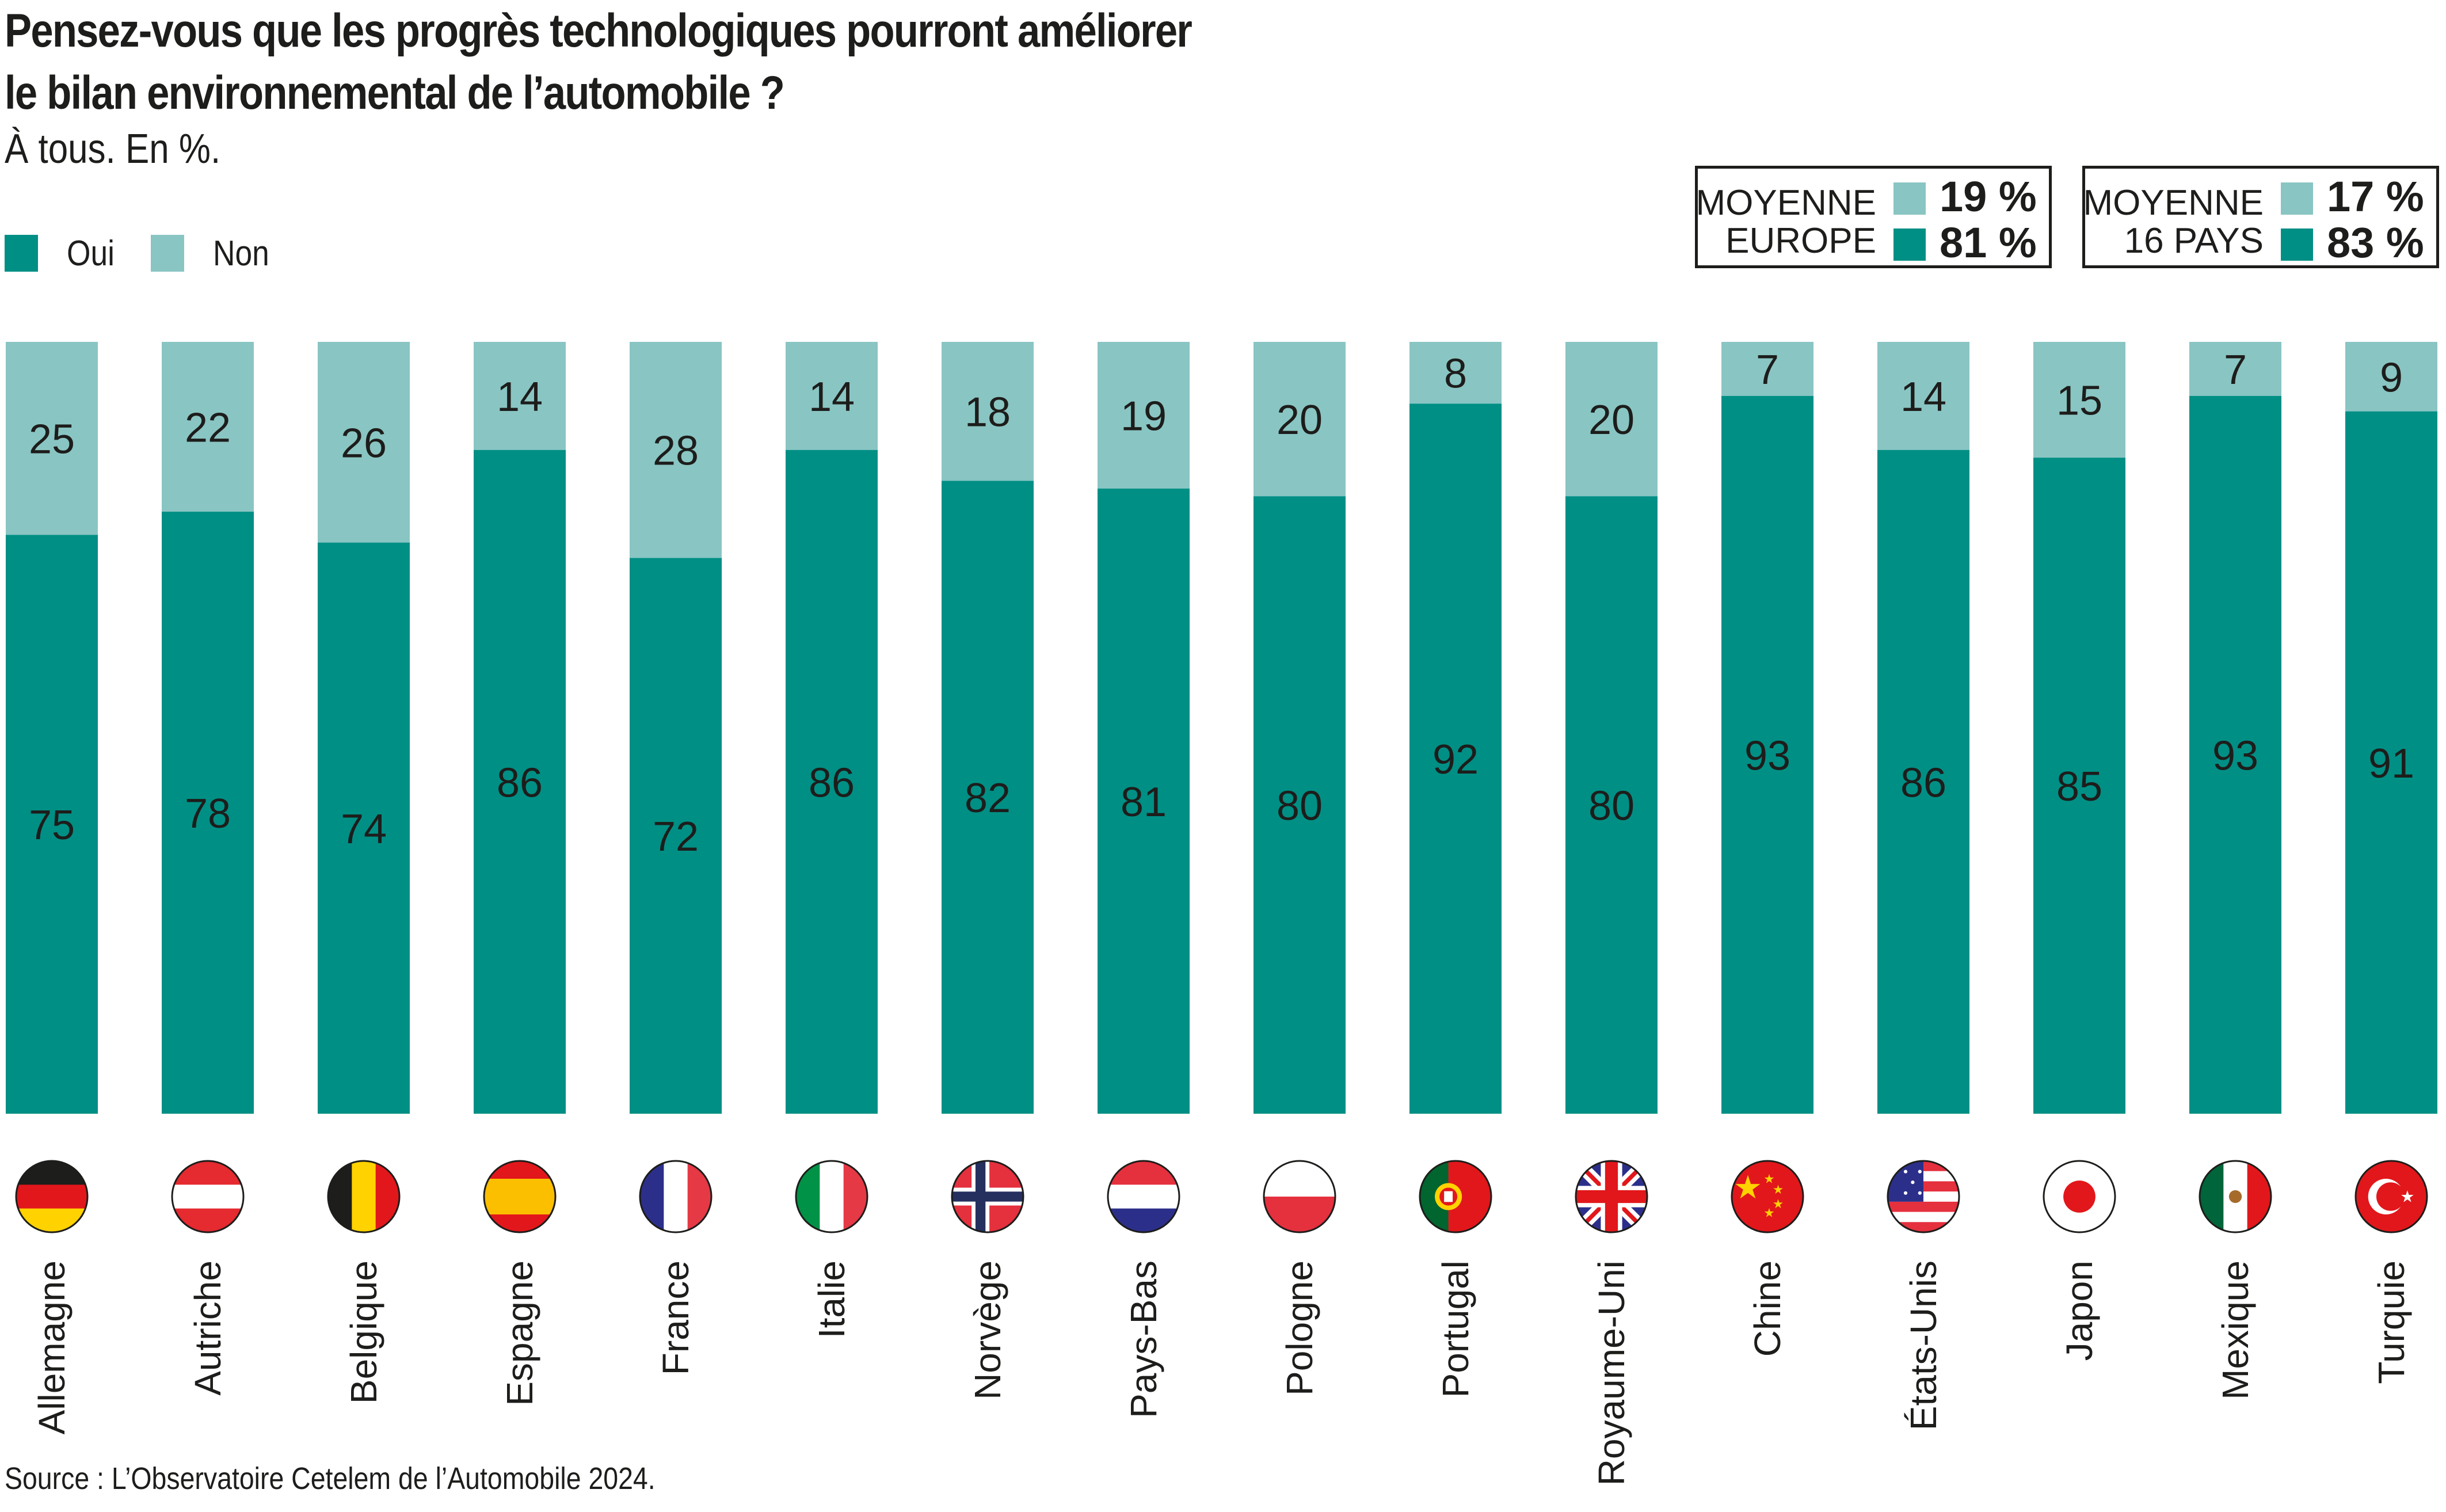 This screenshot has width=2446, height=1512. I want to click on legend: Oui Non, so click(156, 253).